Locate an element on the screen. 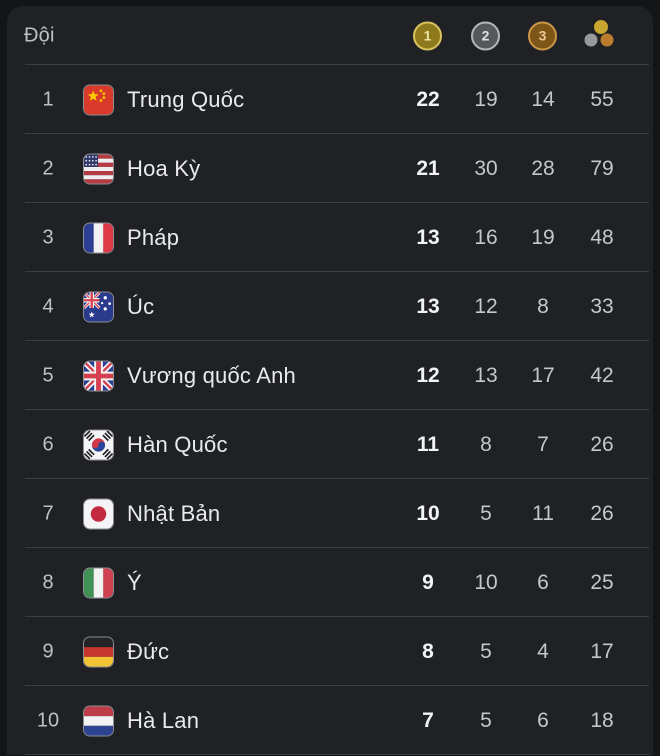  silver-count: 12 is located at coordinates (486, 306).